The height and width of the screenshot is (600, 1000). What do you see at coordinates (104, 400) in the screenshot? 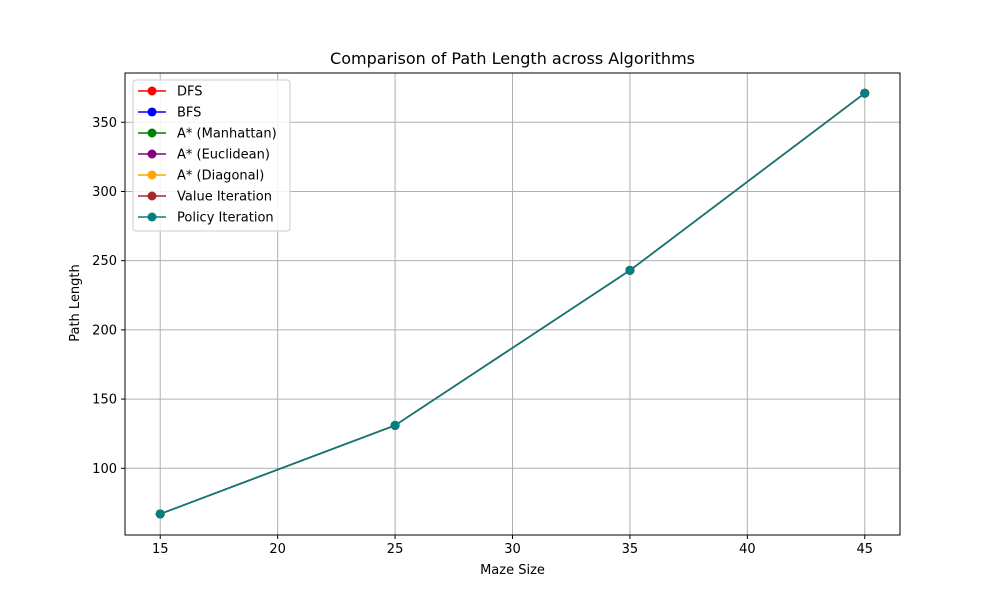
I see `y-tick-label: 150` at bounding box center [104, 400].